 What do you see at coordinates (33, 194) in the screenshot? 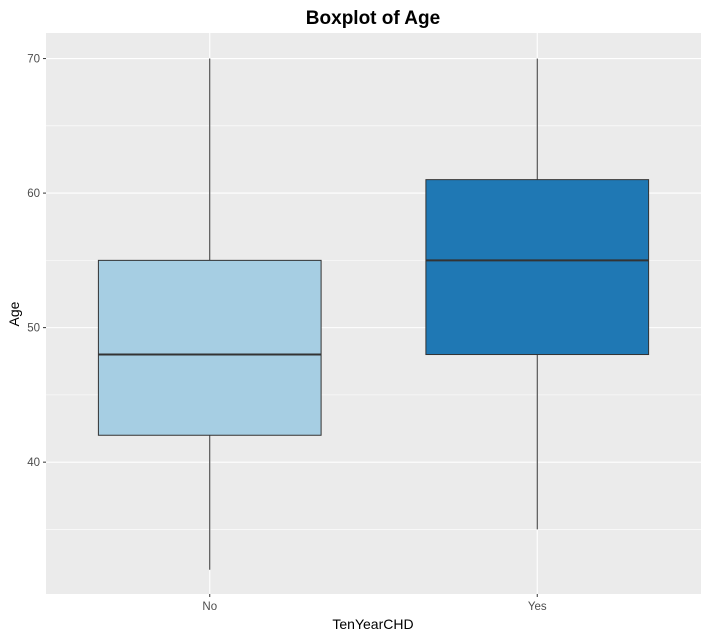
I see `y-tick-label: 60` at bounding box center [33, 194].